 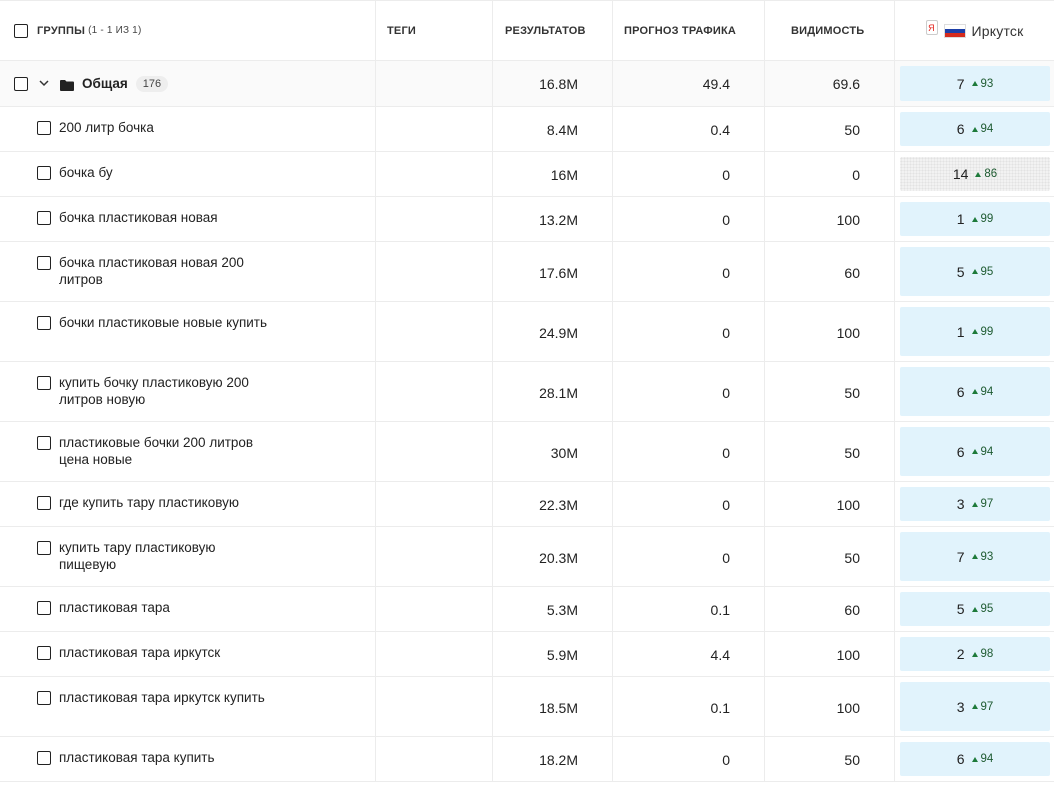 I want to click on group-row: Общая 176 16.8M 49.4 69.6 7 93, so click(x=527, y=84).